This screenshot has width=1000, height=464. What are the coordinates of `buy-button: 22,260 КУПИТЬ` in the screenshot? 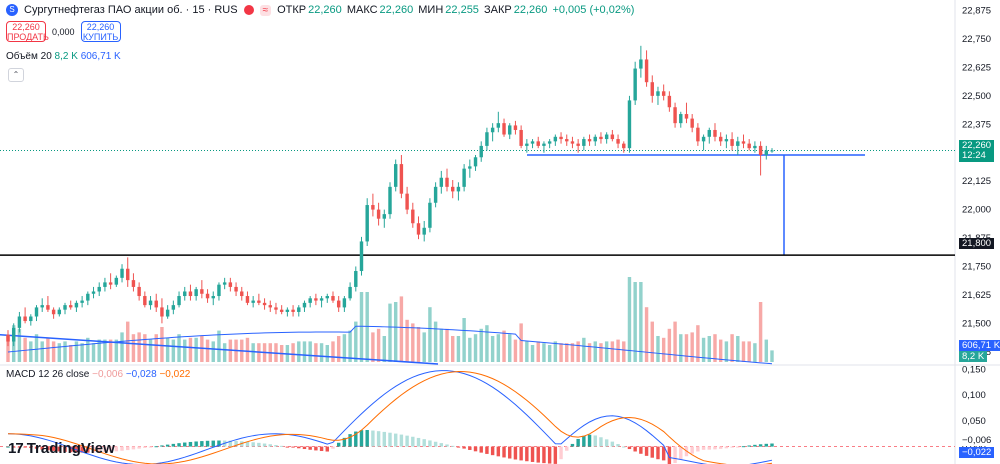 It's located at (100, 31).